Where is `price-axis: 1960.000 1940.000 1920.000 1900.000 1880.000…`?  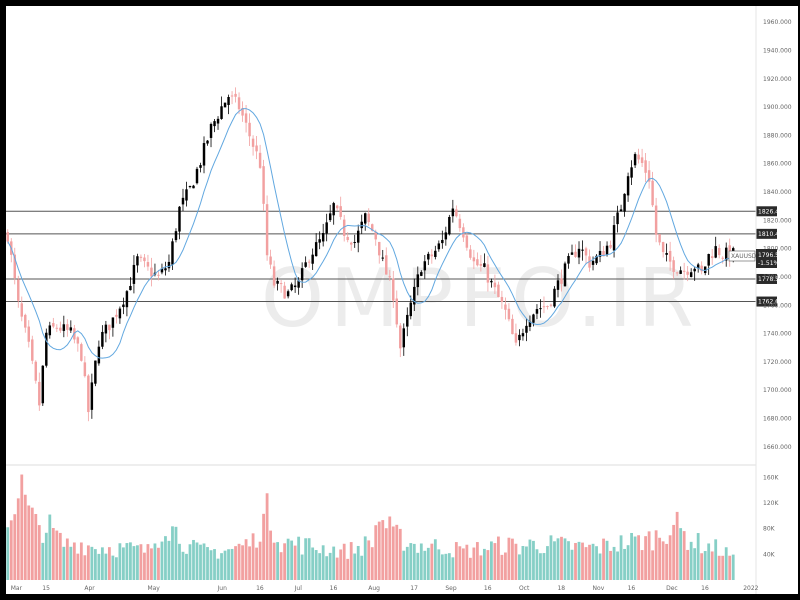
price-axis: 1960.000 1940.000 1920.000 1900.000 1880.000… is located at coordinates (777, 235).